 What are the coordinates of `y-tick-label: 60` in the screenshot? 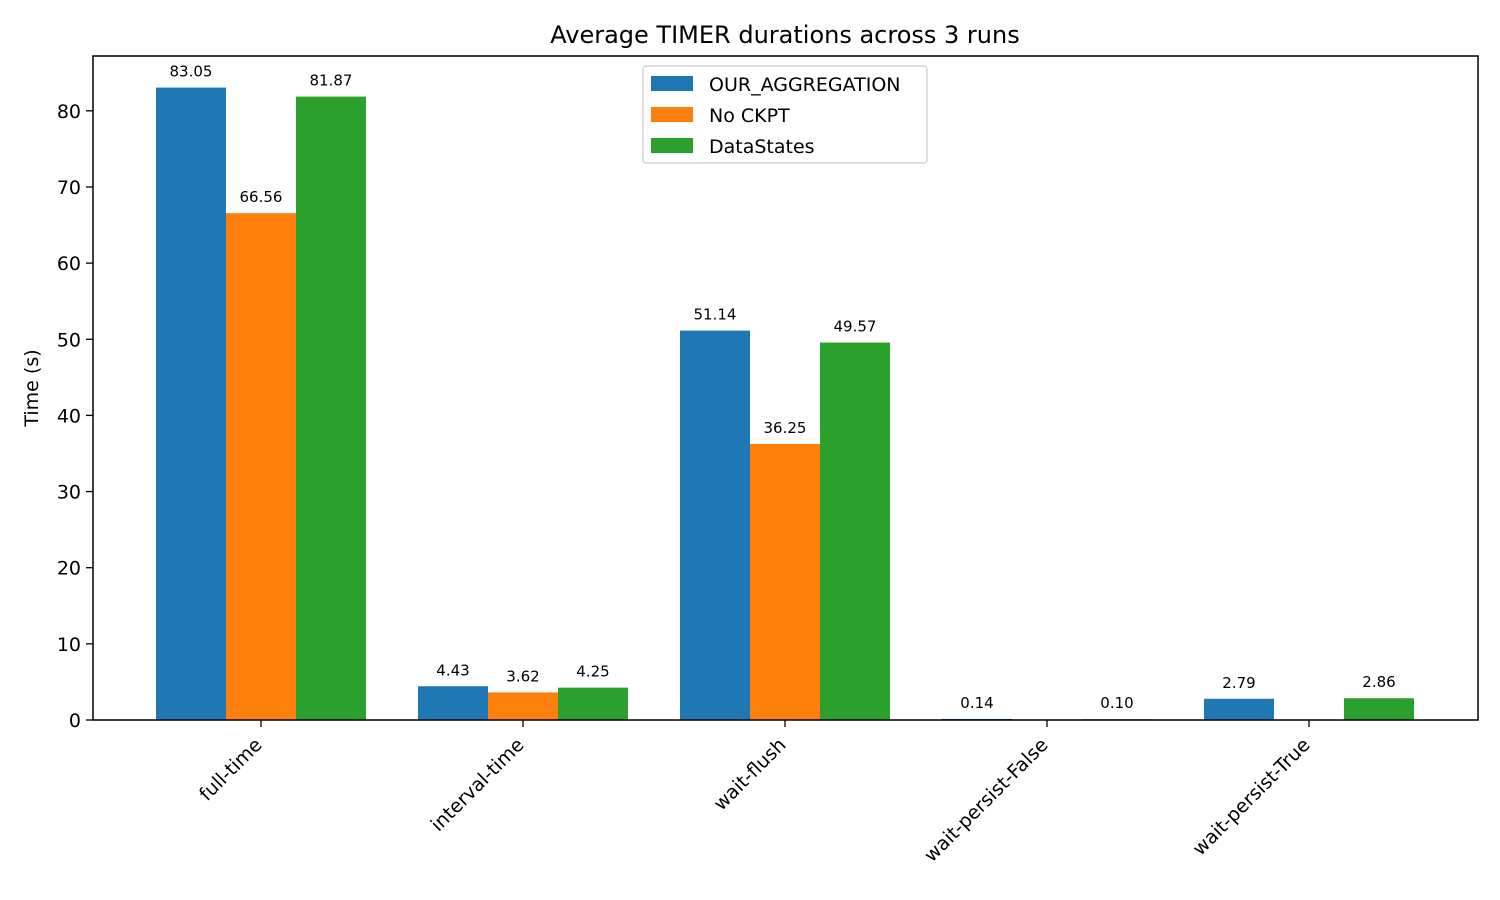 It's located at (69, 264).